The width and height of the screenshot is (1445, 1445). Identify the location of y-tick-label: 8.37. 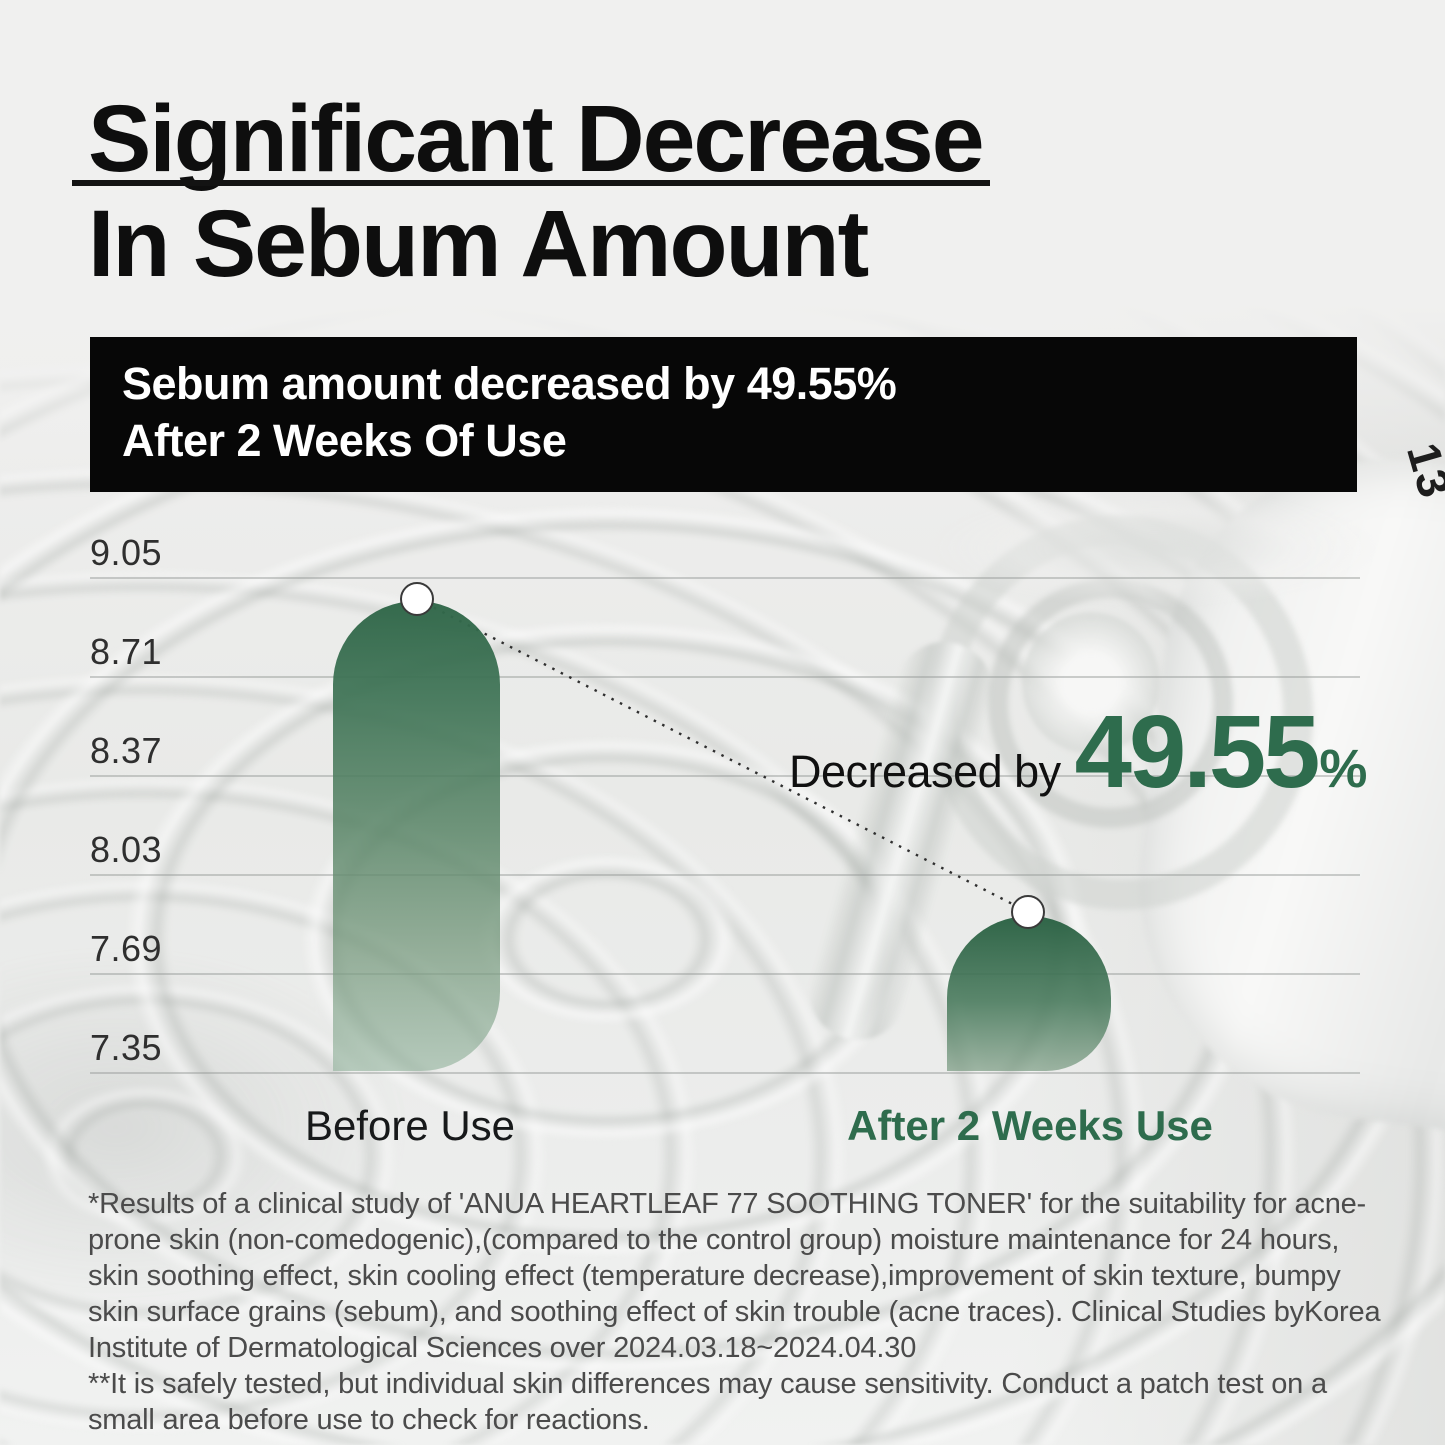
(126, 750).